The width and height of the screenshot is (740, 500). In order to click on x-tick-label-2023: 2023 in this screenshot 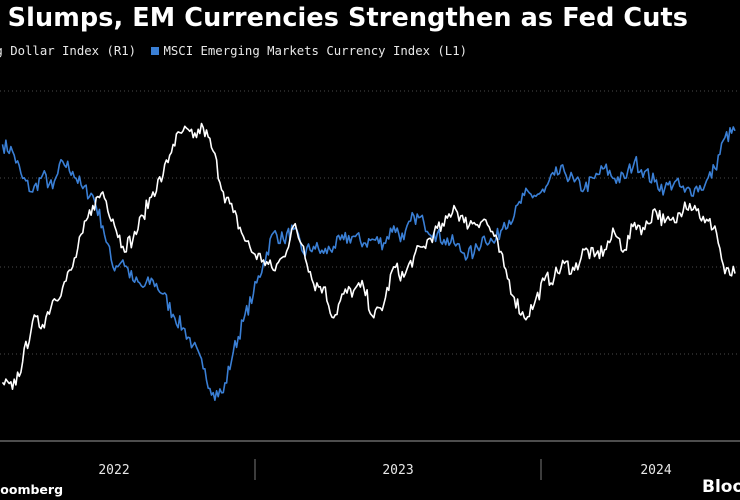, I will do `click(397, 470)`.